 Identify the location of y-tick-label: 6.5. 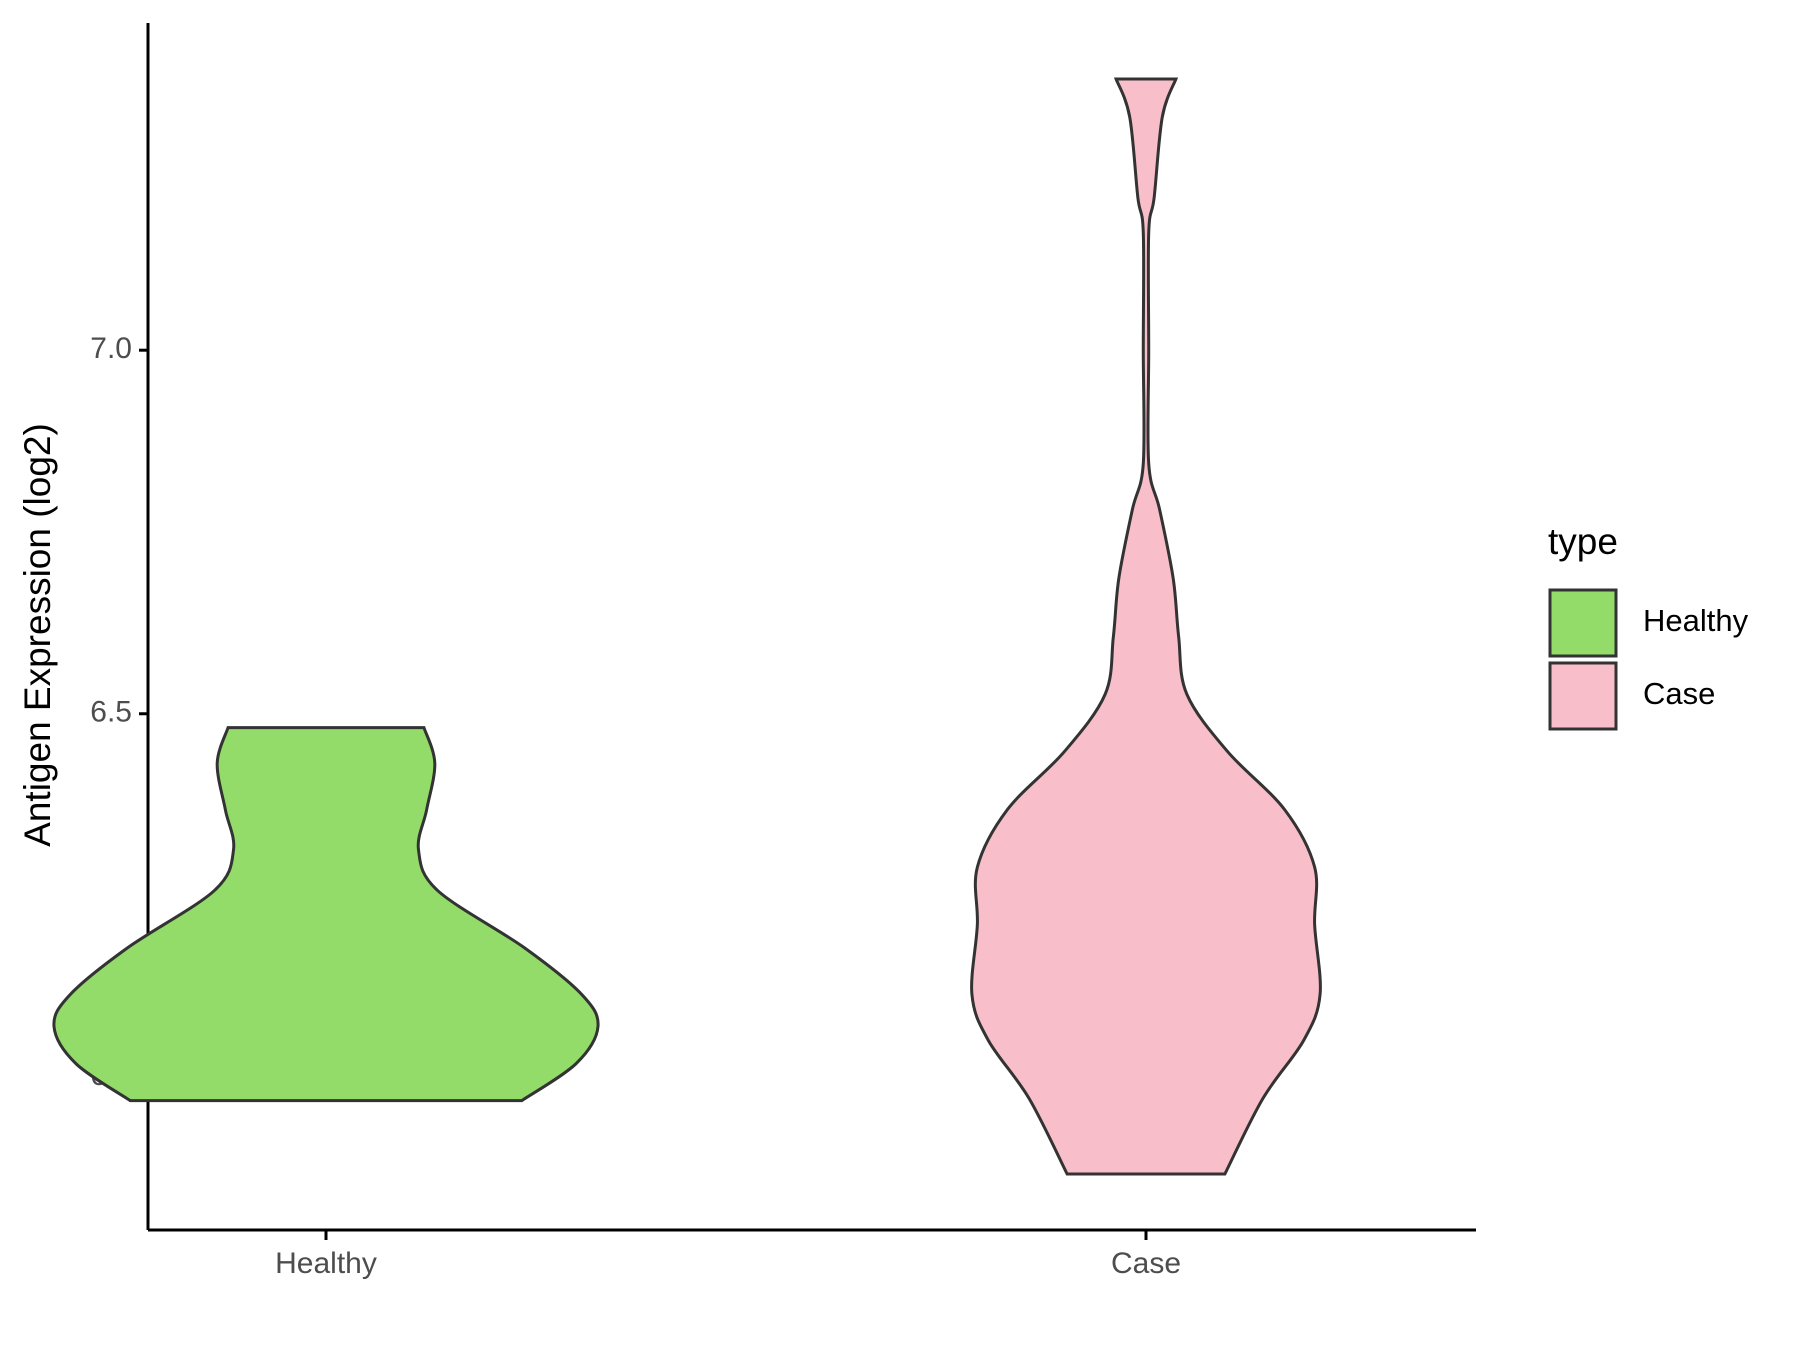
(111, 712).